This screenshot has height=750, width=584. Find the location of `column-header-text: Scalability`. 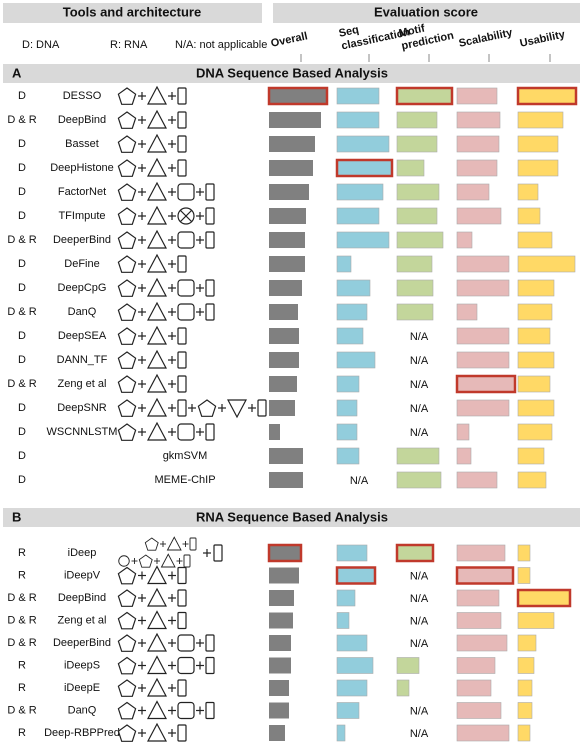

column-header-text: Scalability is located at coordinates (486, 38).